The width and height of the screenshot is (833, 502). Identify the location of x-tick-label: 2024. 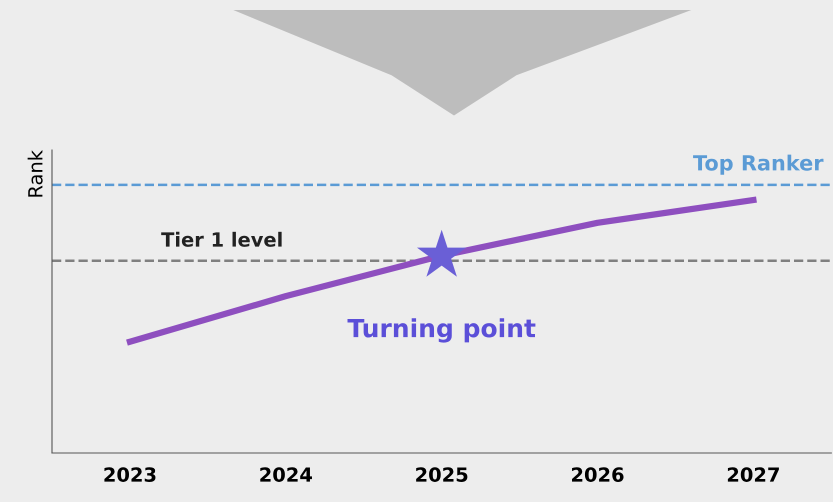
(286, 474).